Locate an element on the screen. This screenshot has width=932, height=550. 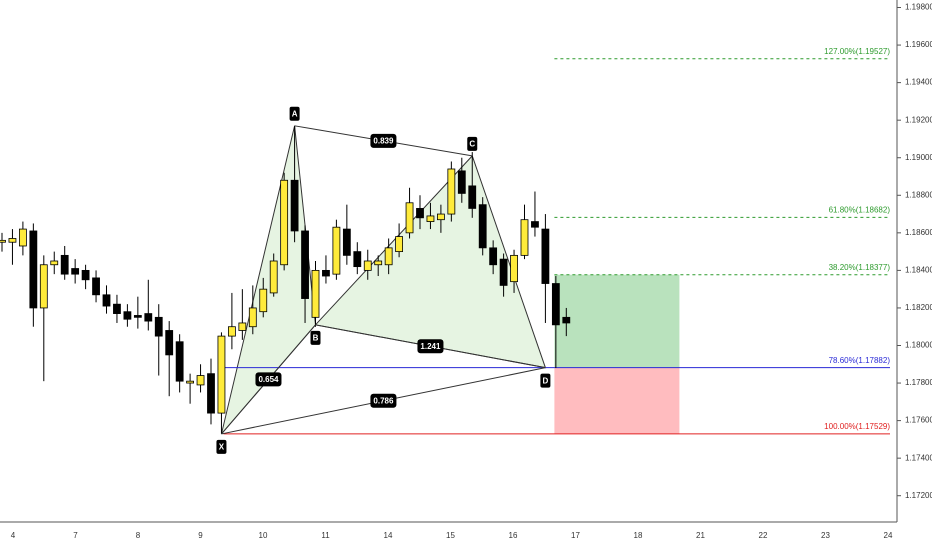
y-tick-label: 1.18200 is located at coordinates (918, 307).